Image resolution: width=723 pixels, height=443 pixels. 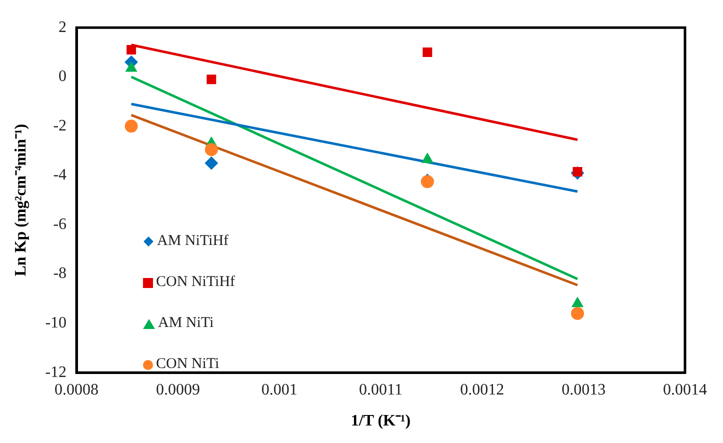 What do you see at coordinates (685, 389) in the screenshot?
I see `x-tick-label: 0.0014` at bounding box center [685, 389].